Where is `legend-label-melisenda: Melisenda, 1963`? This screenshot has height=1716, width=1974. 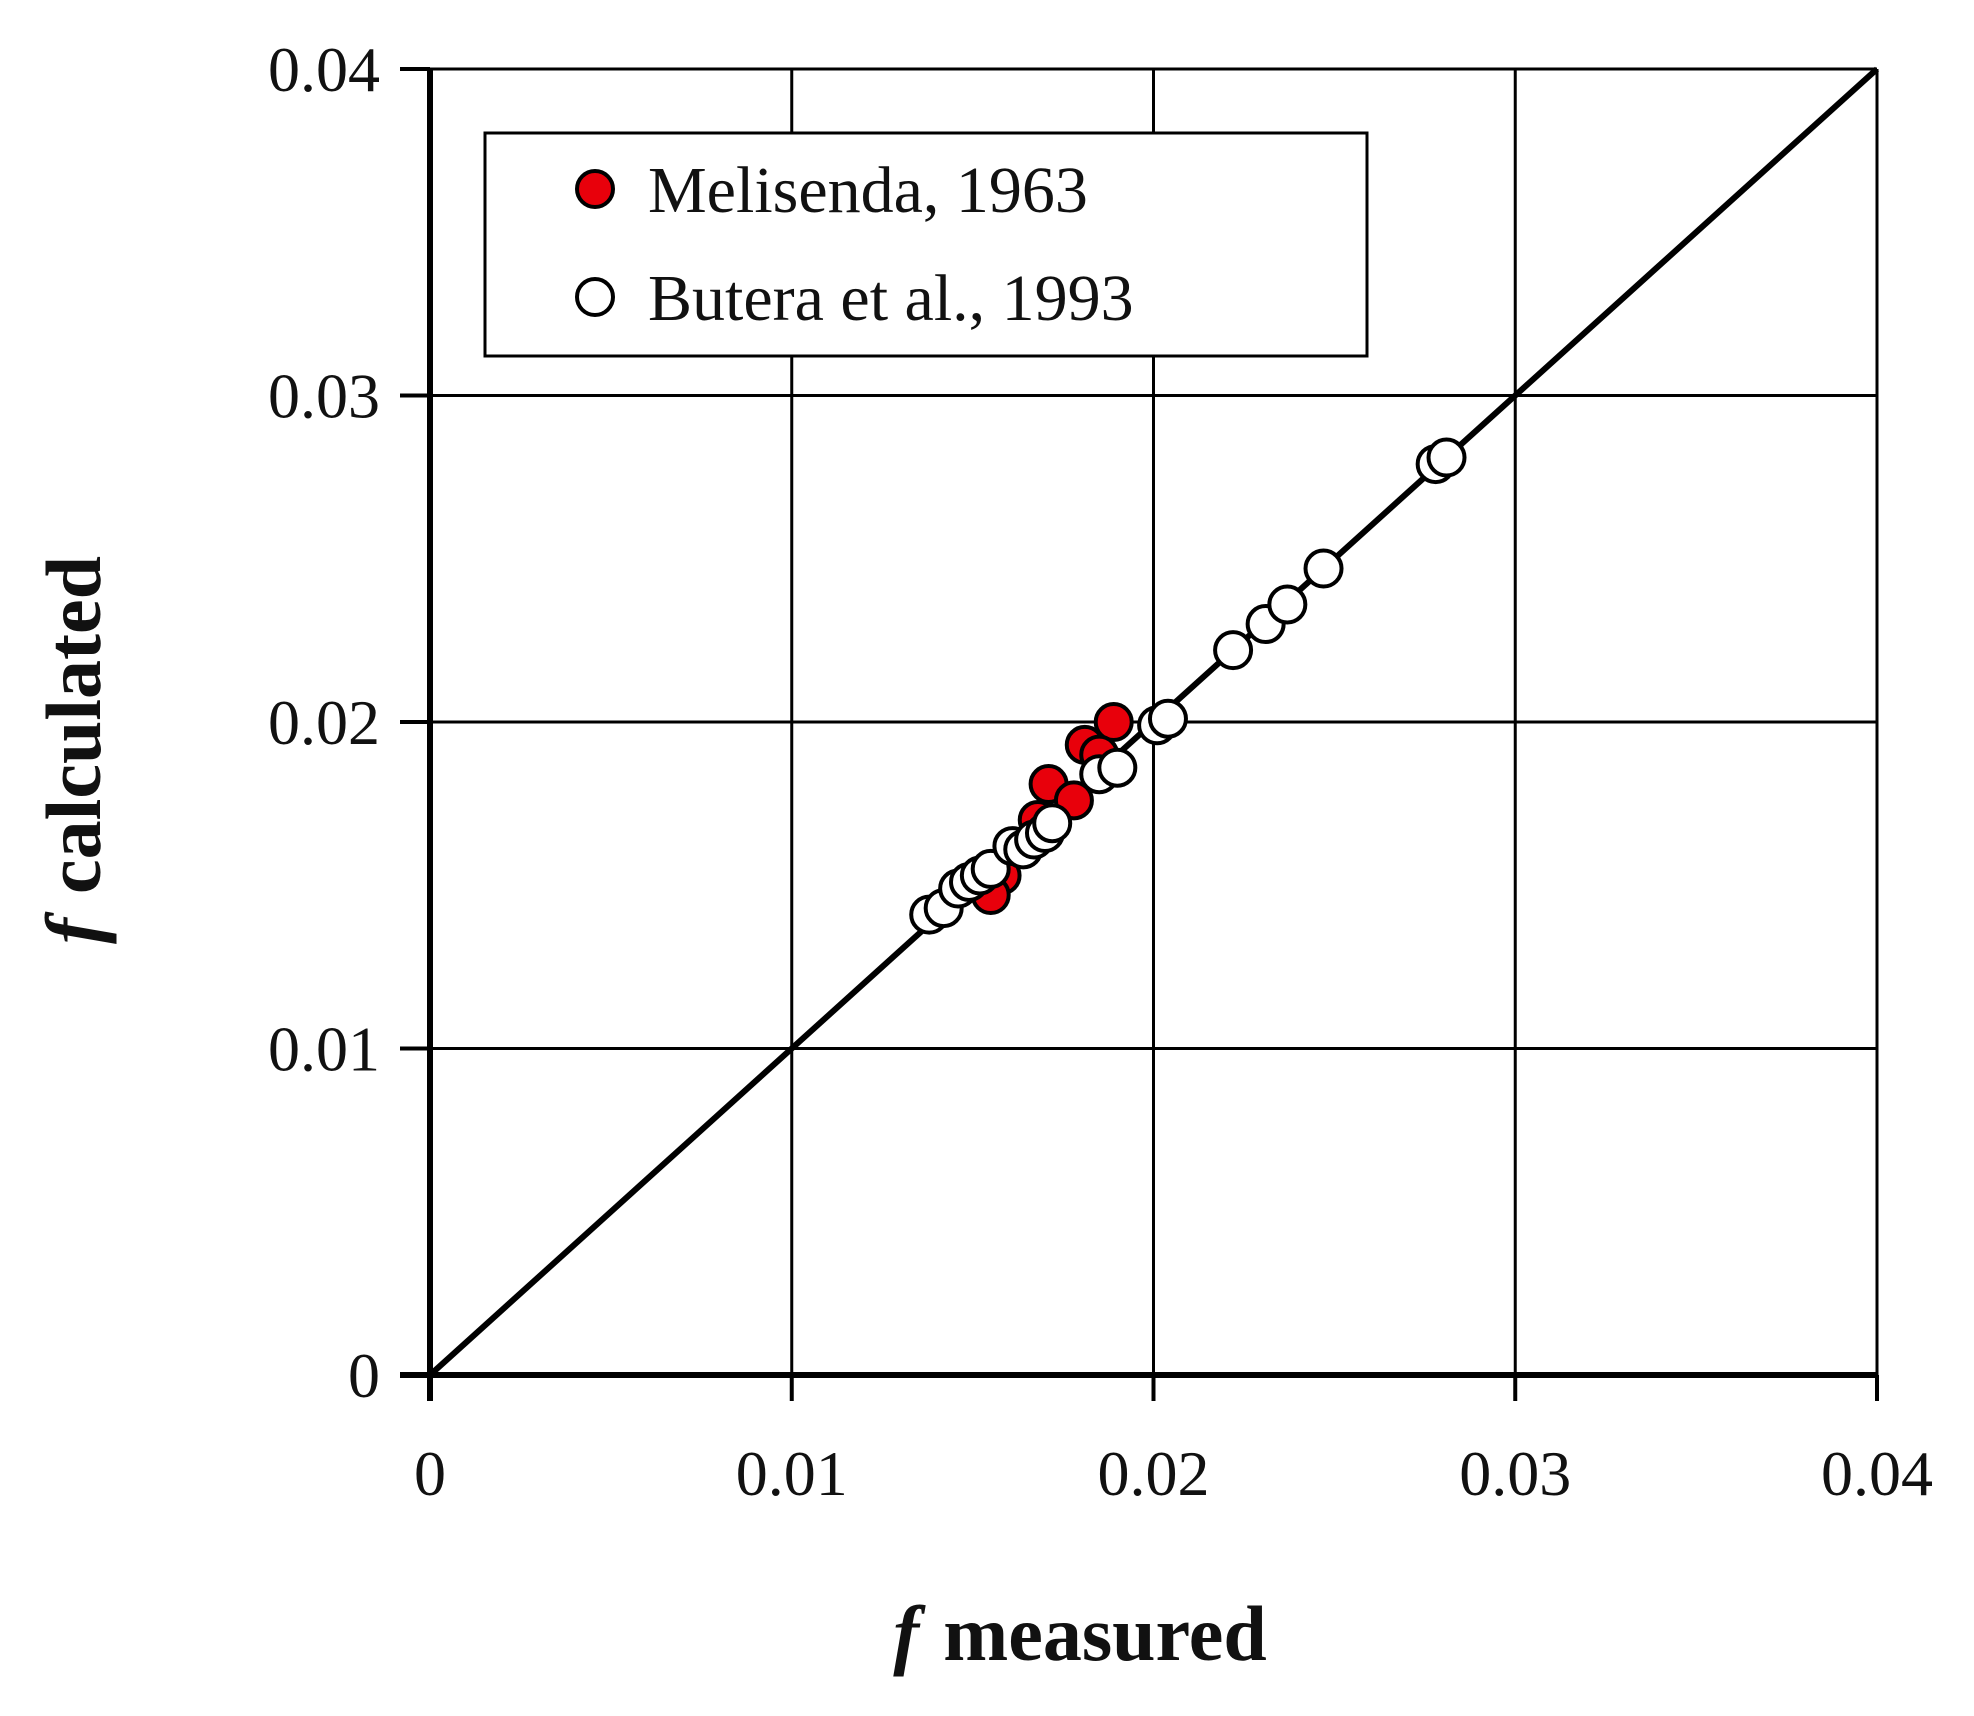
legend-label-melisenda: Melisenda, 1963 is located at coordinates (868, 190).